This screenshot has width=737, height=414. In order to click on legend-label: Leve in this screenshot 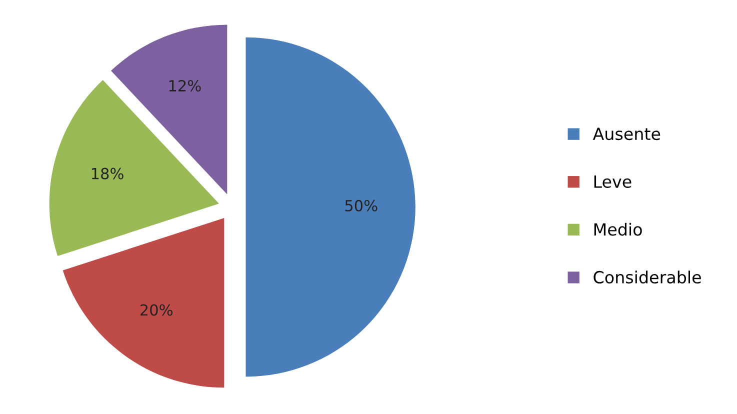, I will do `click(613, 182)`.